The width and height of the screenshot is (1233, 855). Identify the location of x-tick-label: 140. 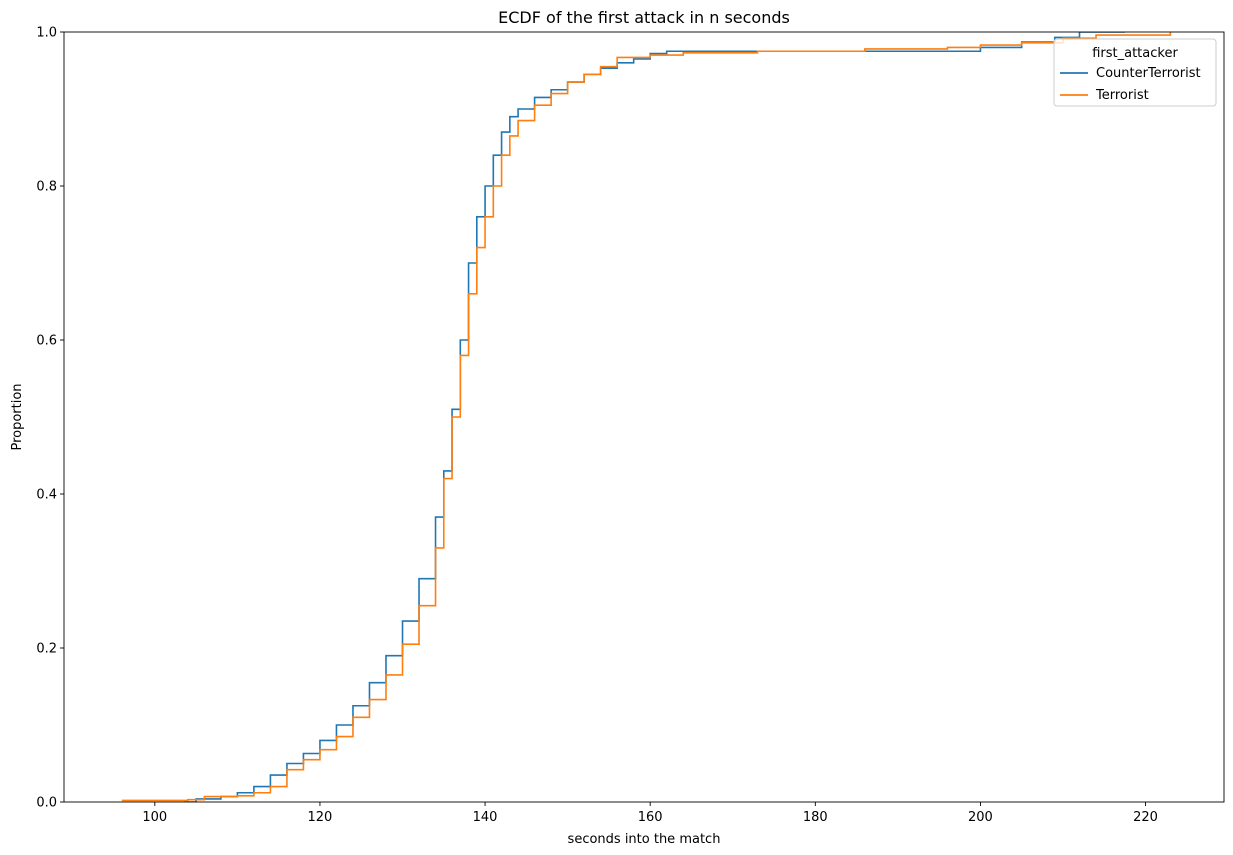
(485, 817).